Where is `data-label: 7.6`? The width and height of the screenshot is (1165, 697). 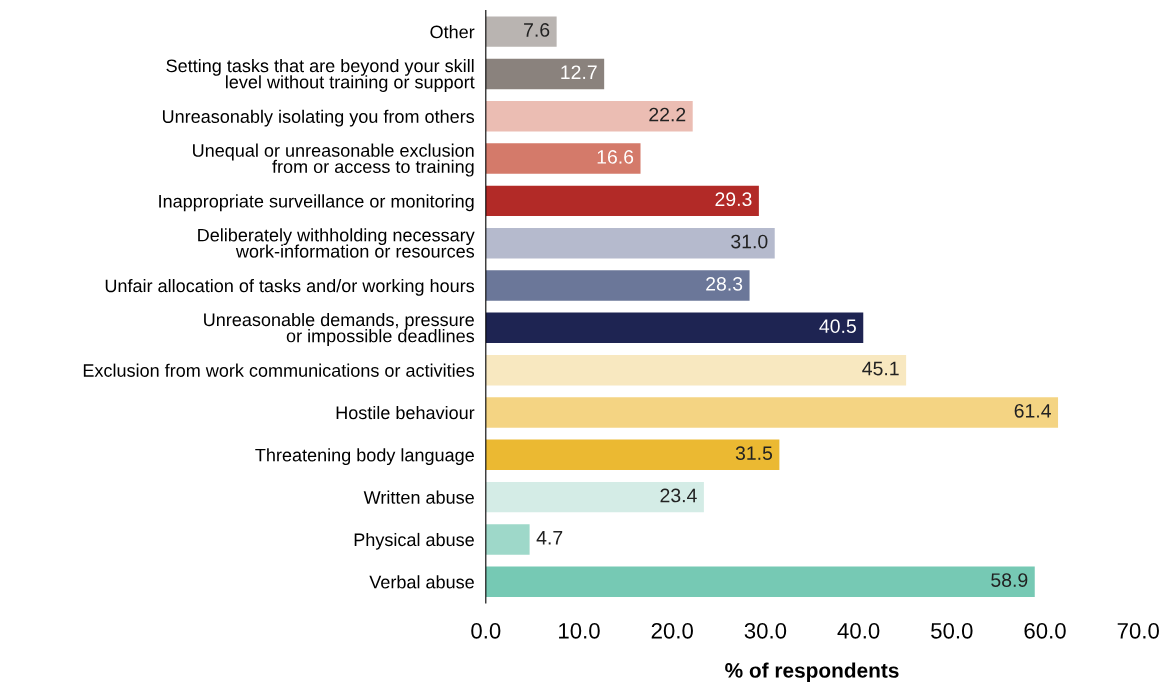 data-label: 7.6 is located at coordinates (537, 30).